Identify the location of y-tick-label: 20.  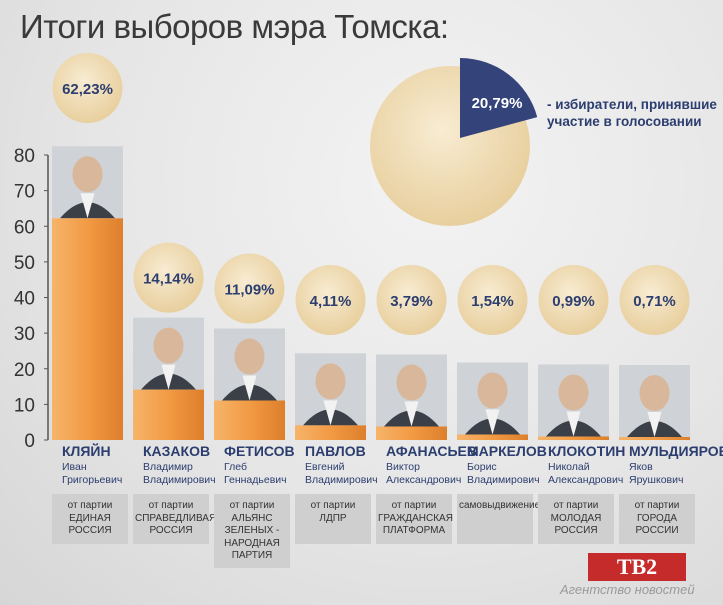
(24, 370).